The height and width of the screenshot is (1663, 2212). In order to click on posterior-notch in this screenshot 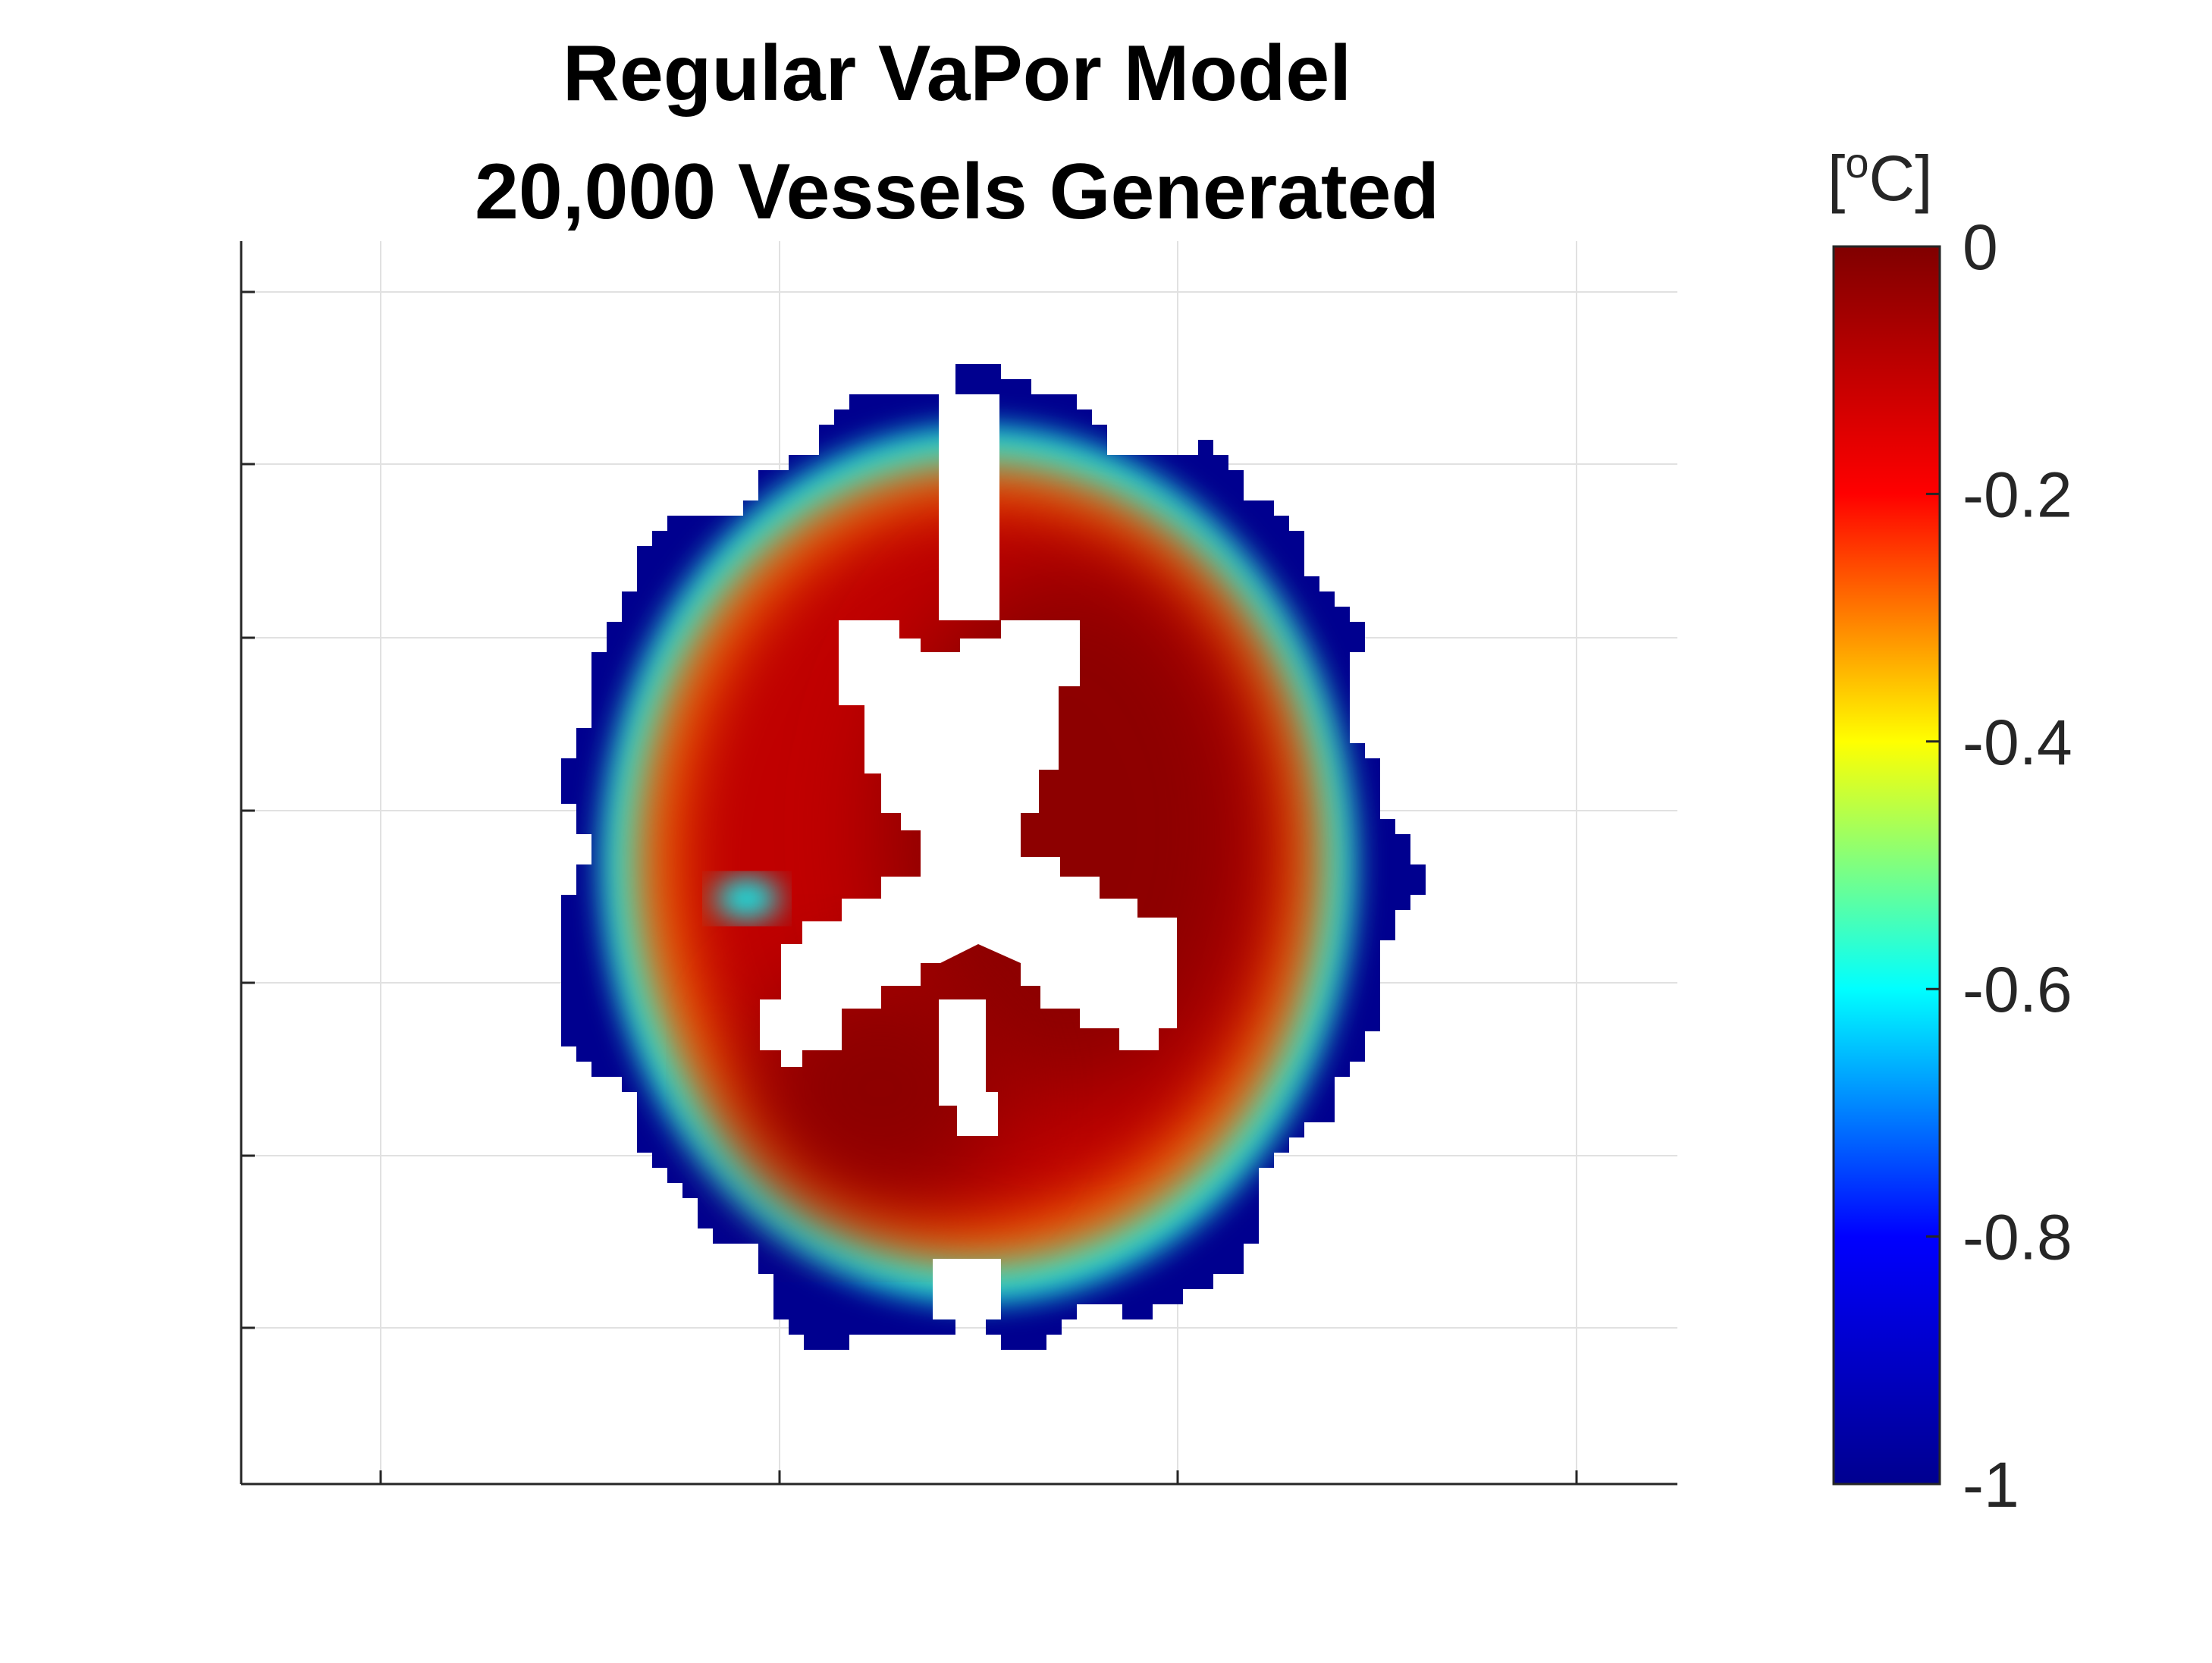, I will do `click(962, 1052)`.